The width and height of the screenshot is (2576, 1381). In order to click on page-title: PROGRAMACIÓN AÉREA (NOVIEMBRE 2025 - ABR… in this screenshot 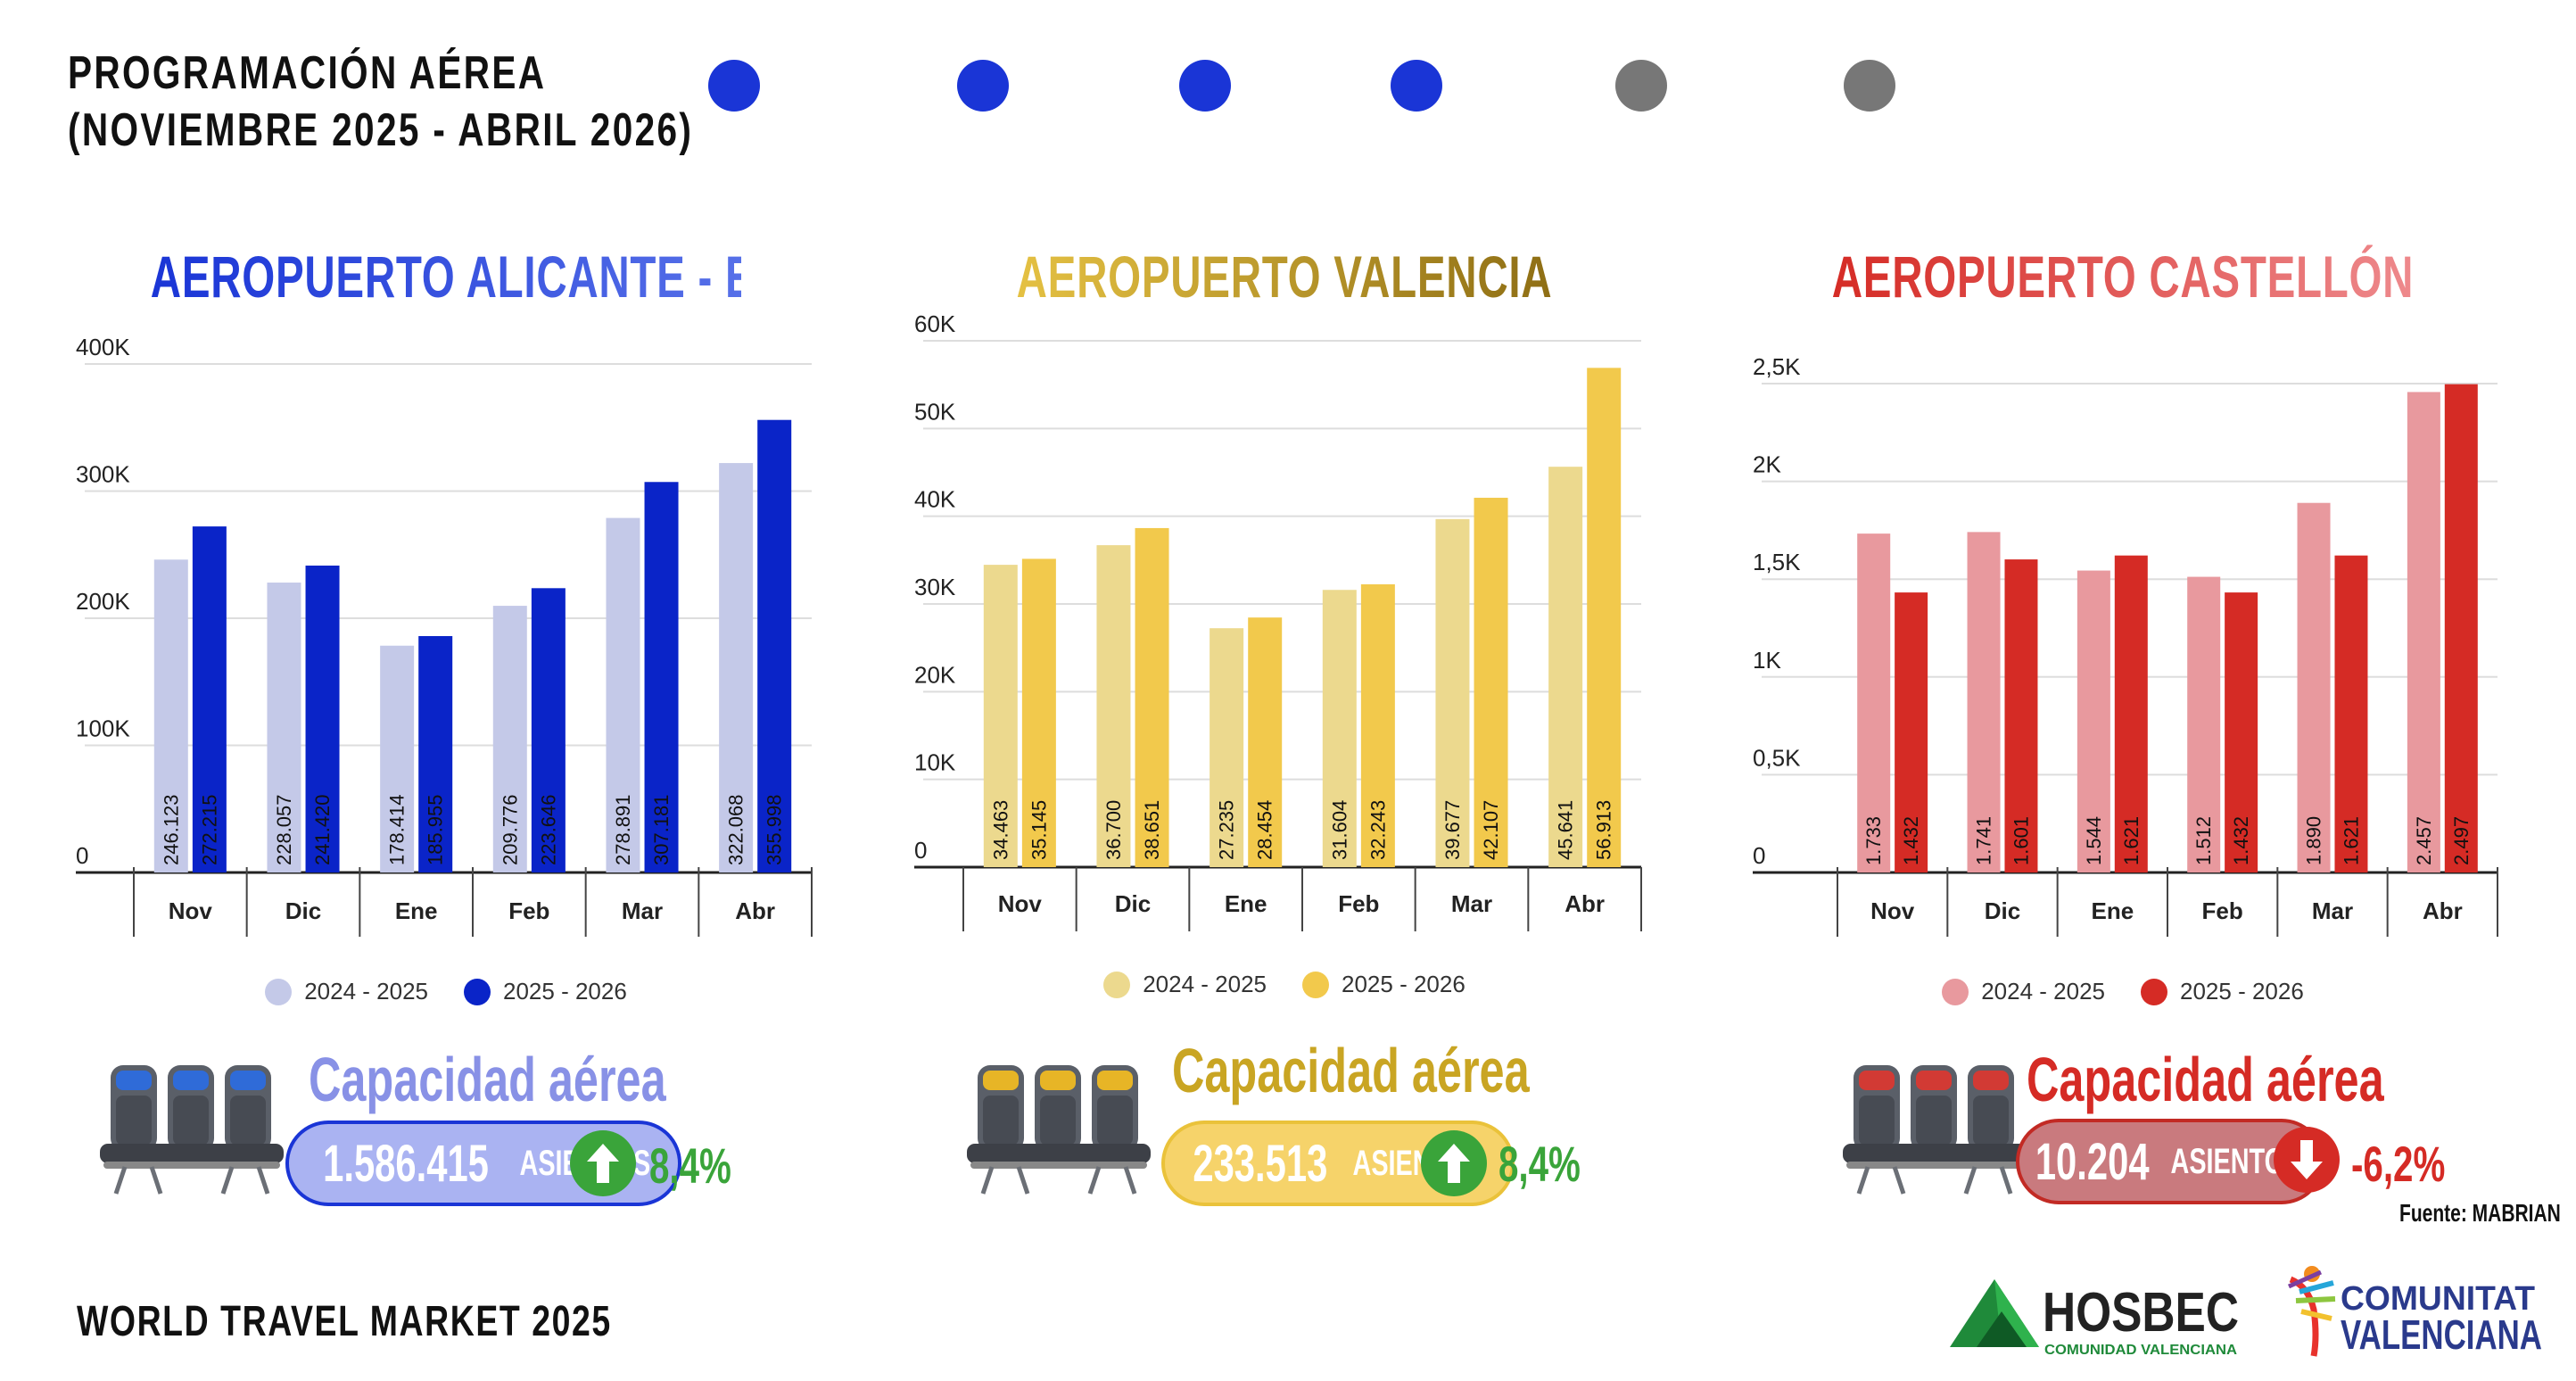, I will do `click(380, 102)`.